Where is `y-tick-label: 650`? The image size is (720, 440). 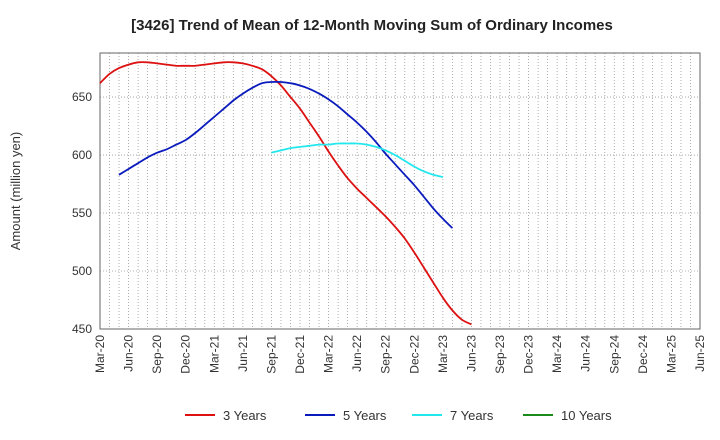 y-tick-label: 650 is located at coordinates (82, 97).